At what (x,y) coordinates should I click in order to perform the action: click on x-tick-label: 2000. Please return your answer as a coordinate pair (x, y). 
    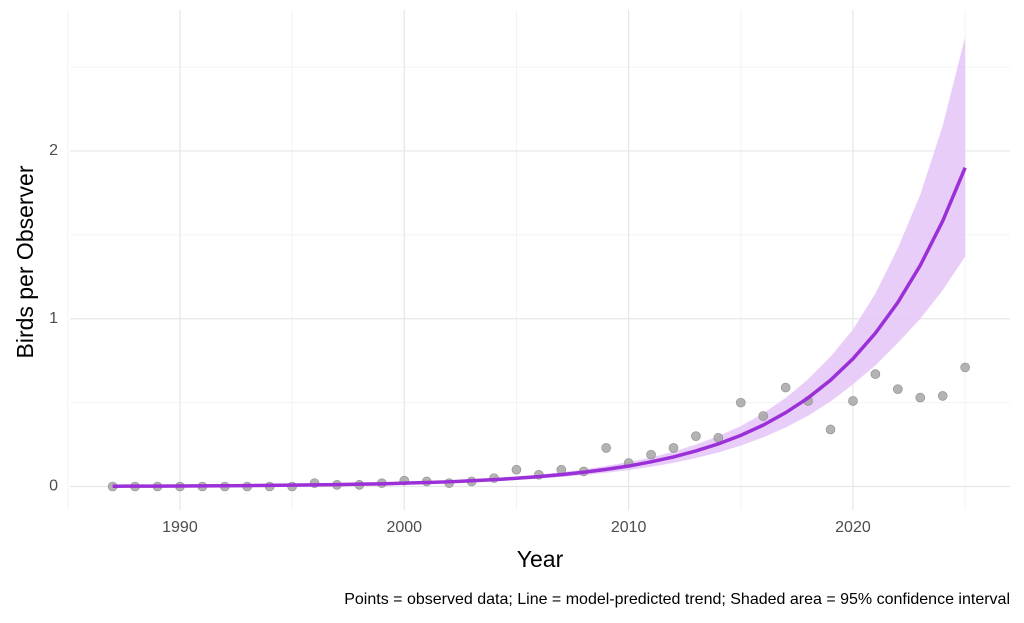
    Looking at the image, I should click on (404, 527).